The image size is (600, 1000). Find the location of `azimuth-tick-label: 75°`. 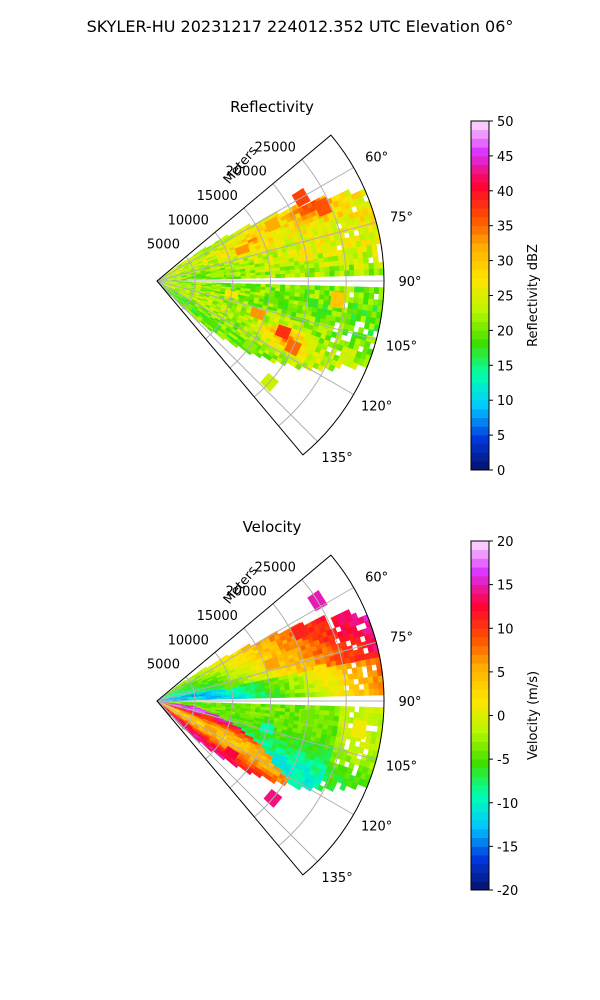

azimuth-tick-label: 75° is located at coordinates (401, 218).